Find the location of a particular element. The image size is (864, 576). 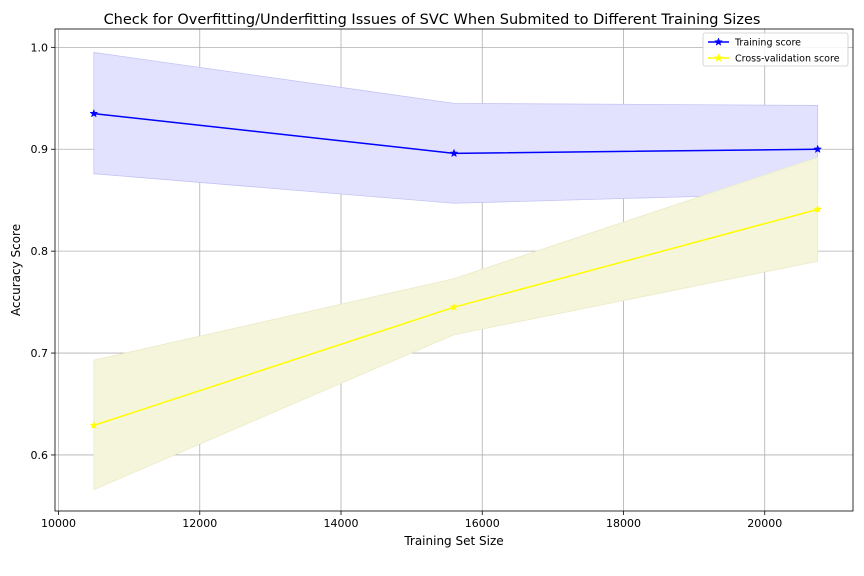

legend: Training score Cross-validation score is located at coordinates (775, 49).